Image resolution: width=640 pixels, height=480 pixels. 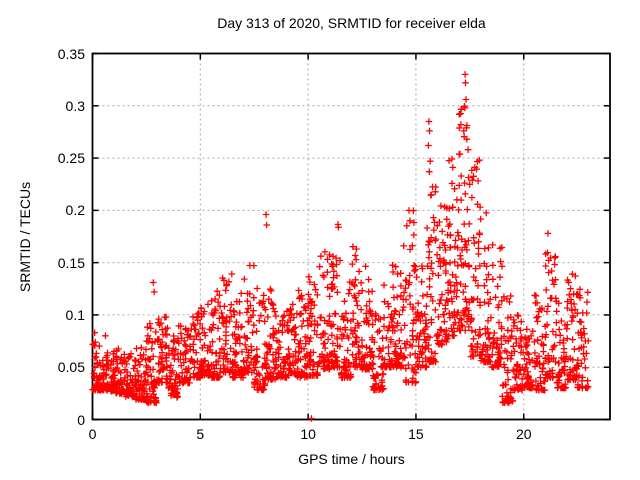 What do you see at coordinates (523, 434) in the screenshot?
I see `x-tick-label: 20` at bounding box center [523, 434].